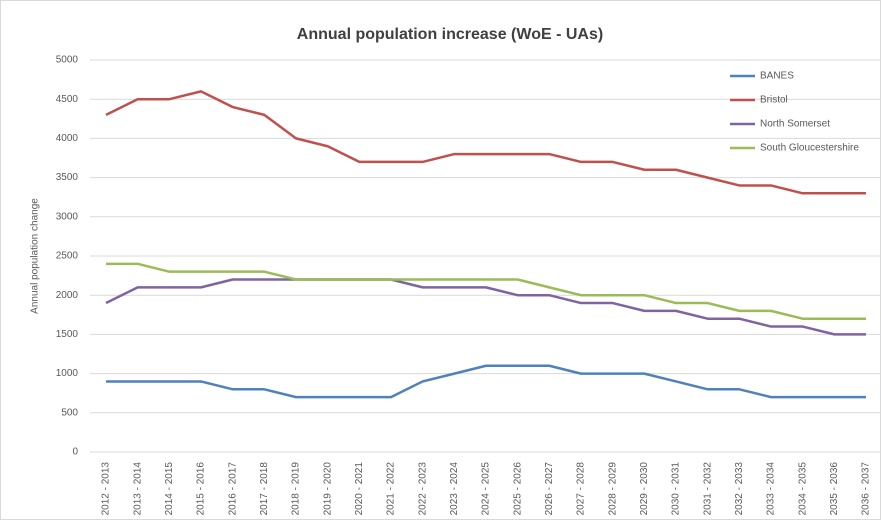 This screenshot has width=881, height=520. I want to click on y-tick-label: 4000, so click(67, 138).